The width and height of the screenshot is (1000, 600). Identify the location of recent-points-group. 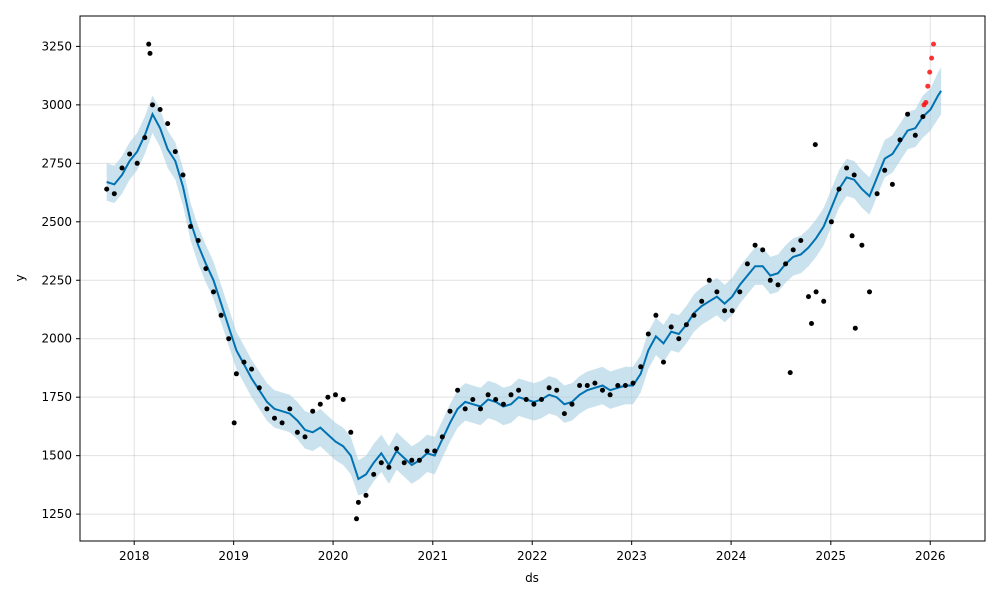
(928, 74).